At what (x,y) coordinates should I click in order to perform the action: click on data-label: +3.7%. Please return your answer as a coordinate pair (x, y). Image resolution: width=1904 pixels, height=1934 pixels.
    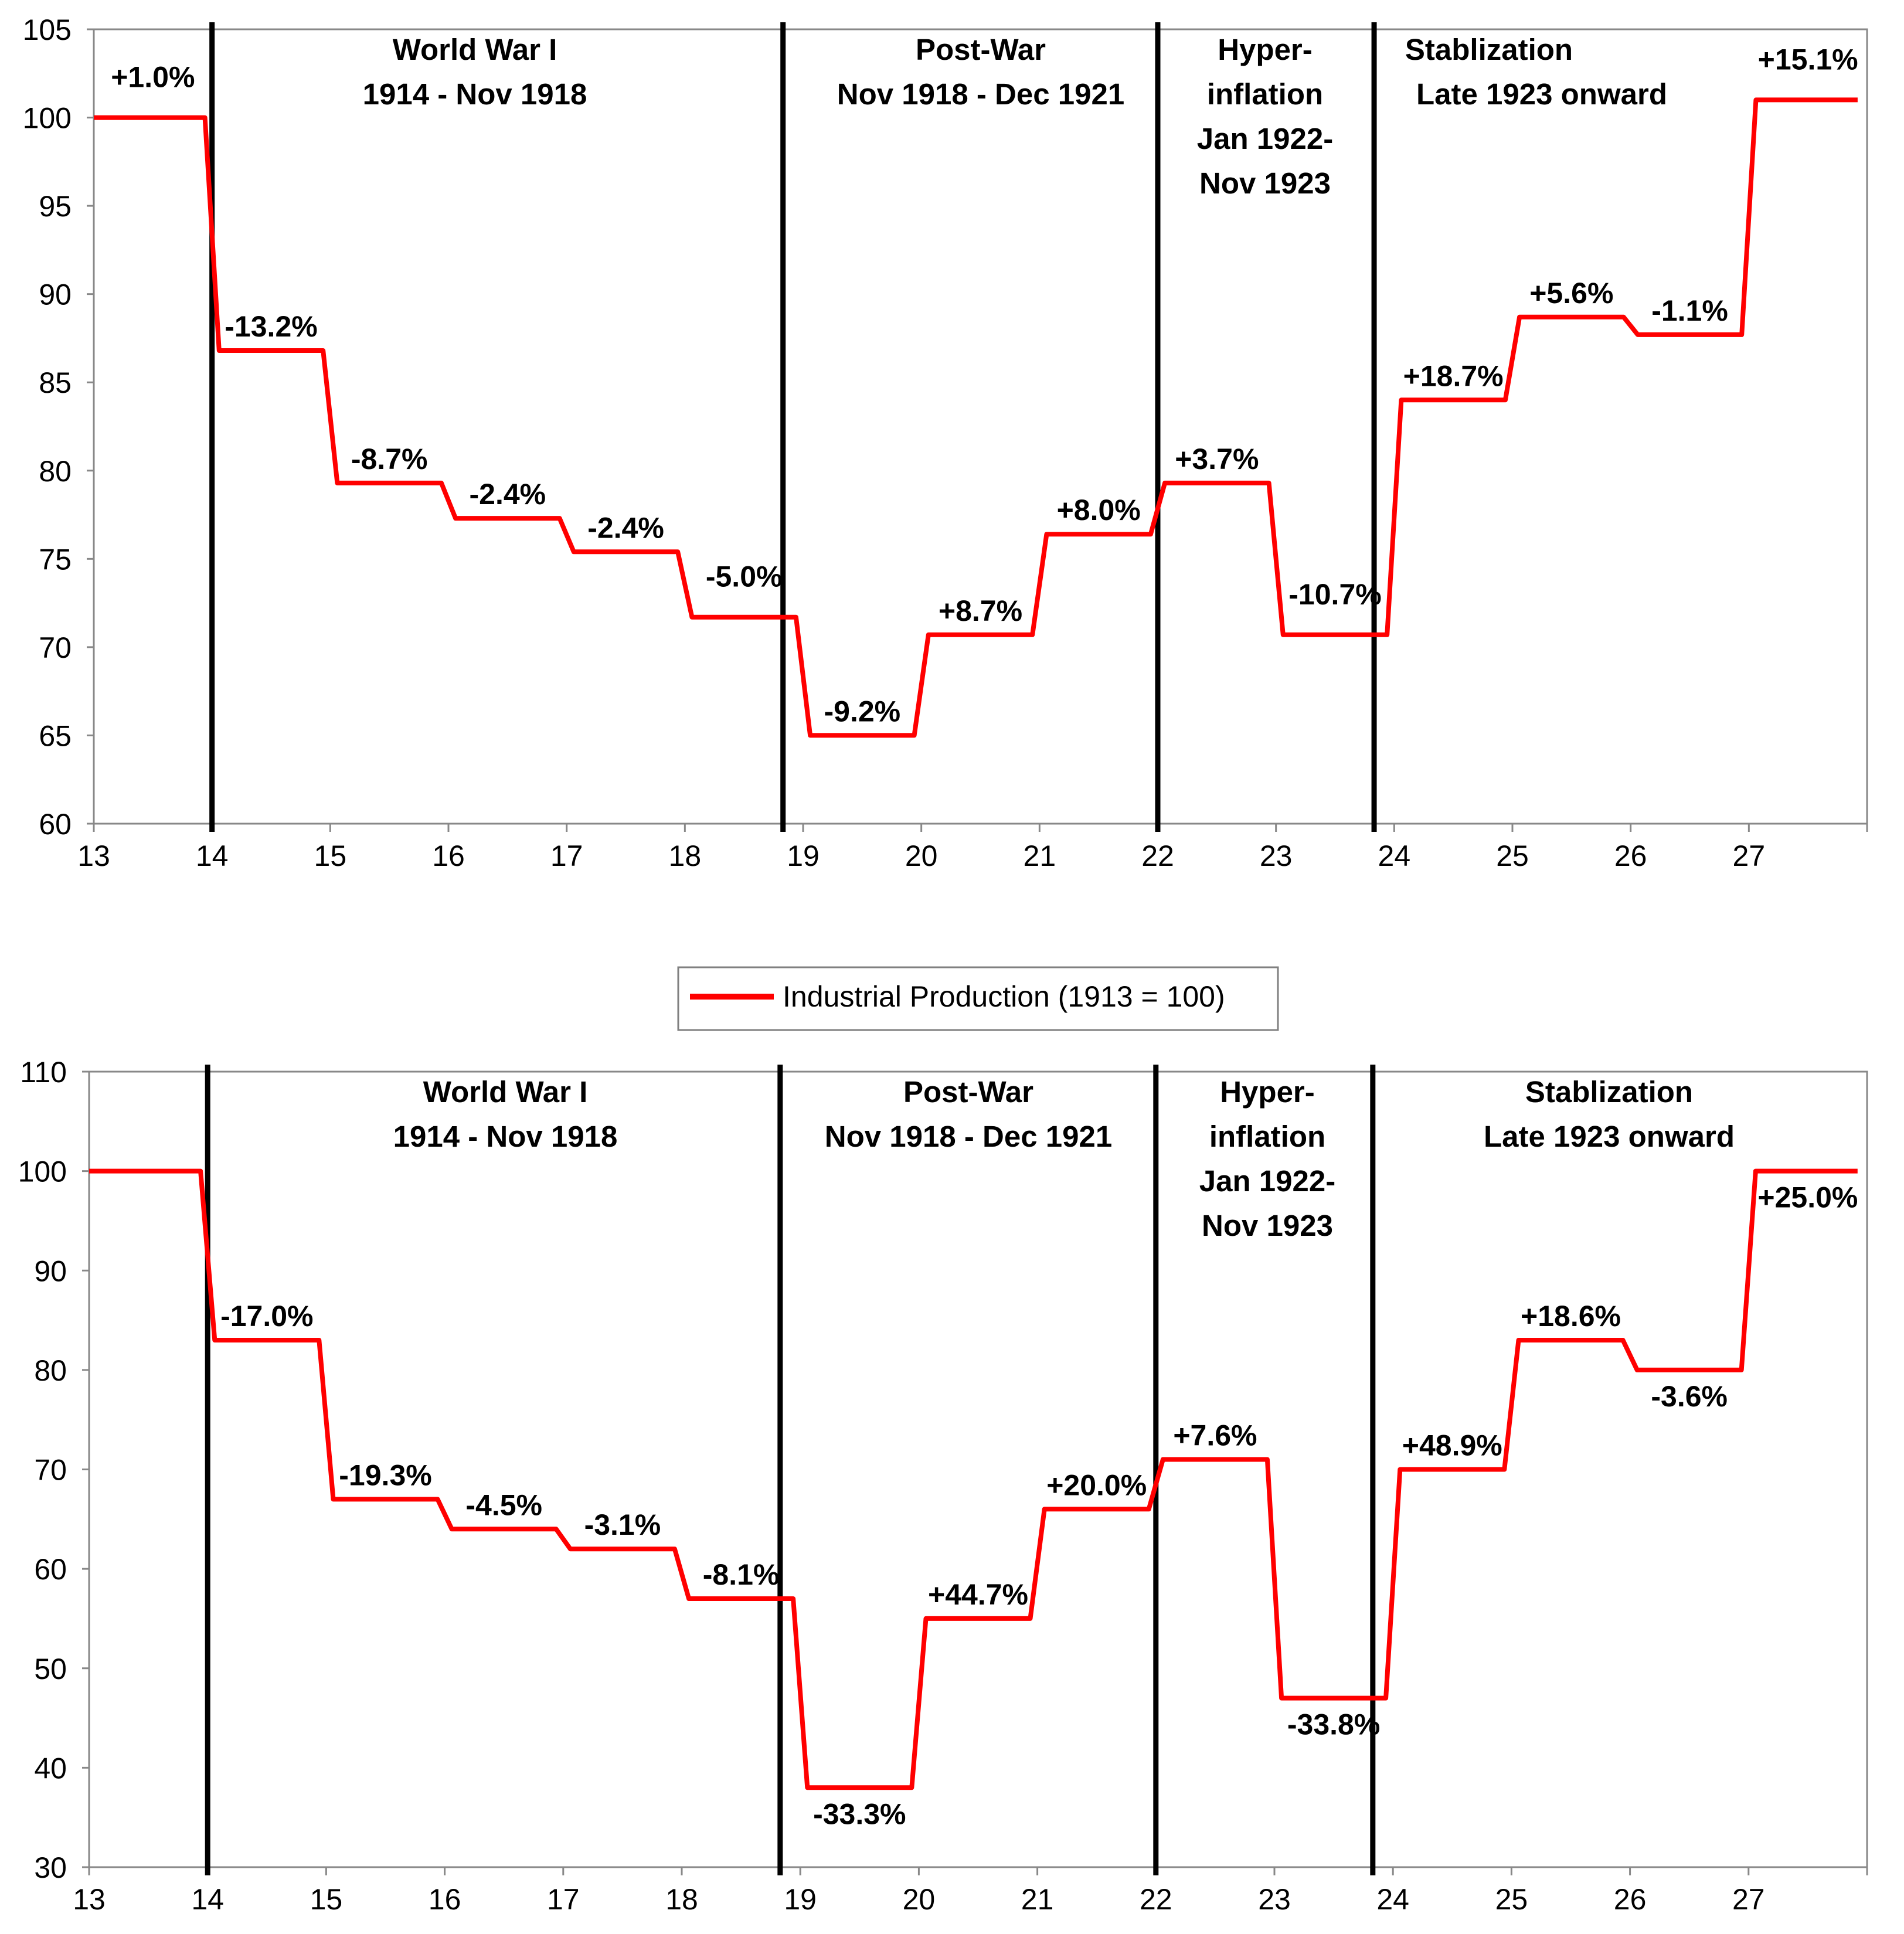
    Looking at the image, I should click on (1217, 459).